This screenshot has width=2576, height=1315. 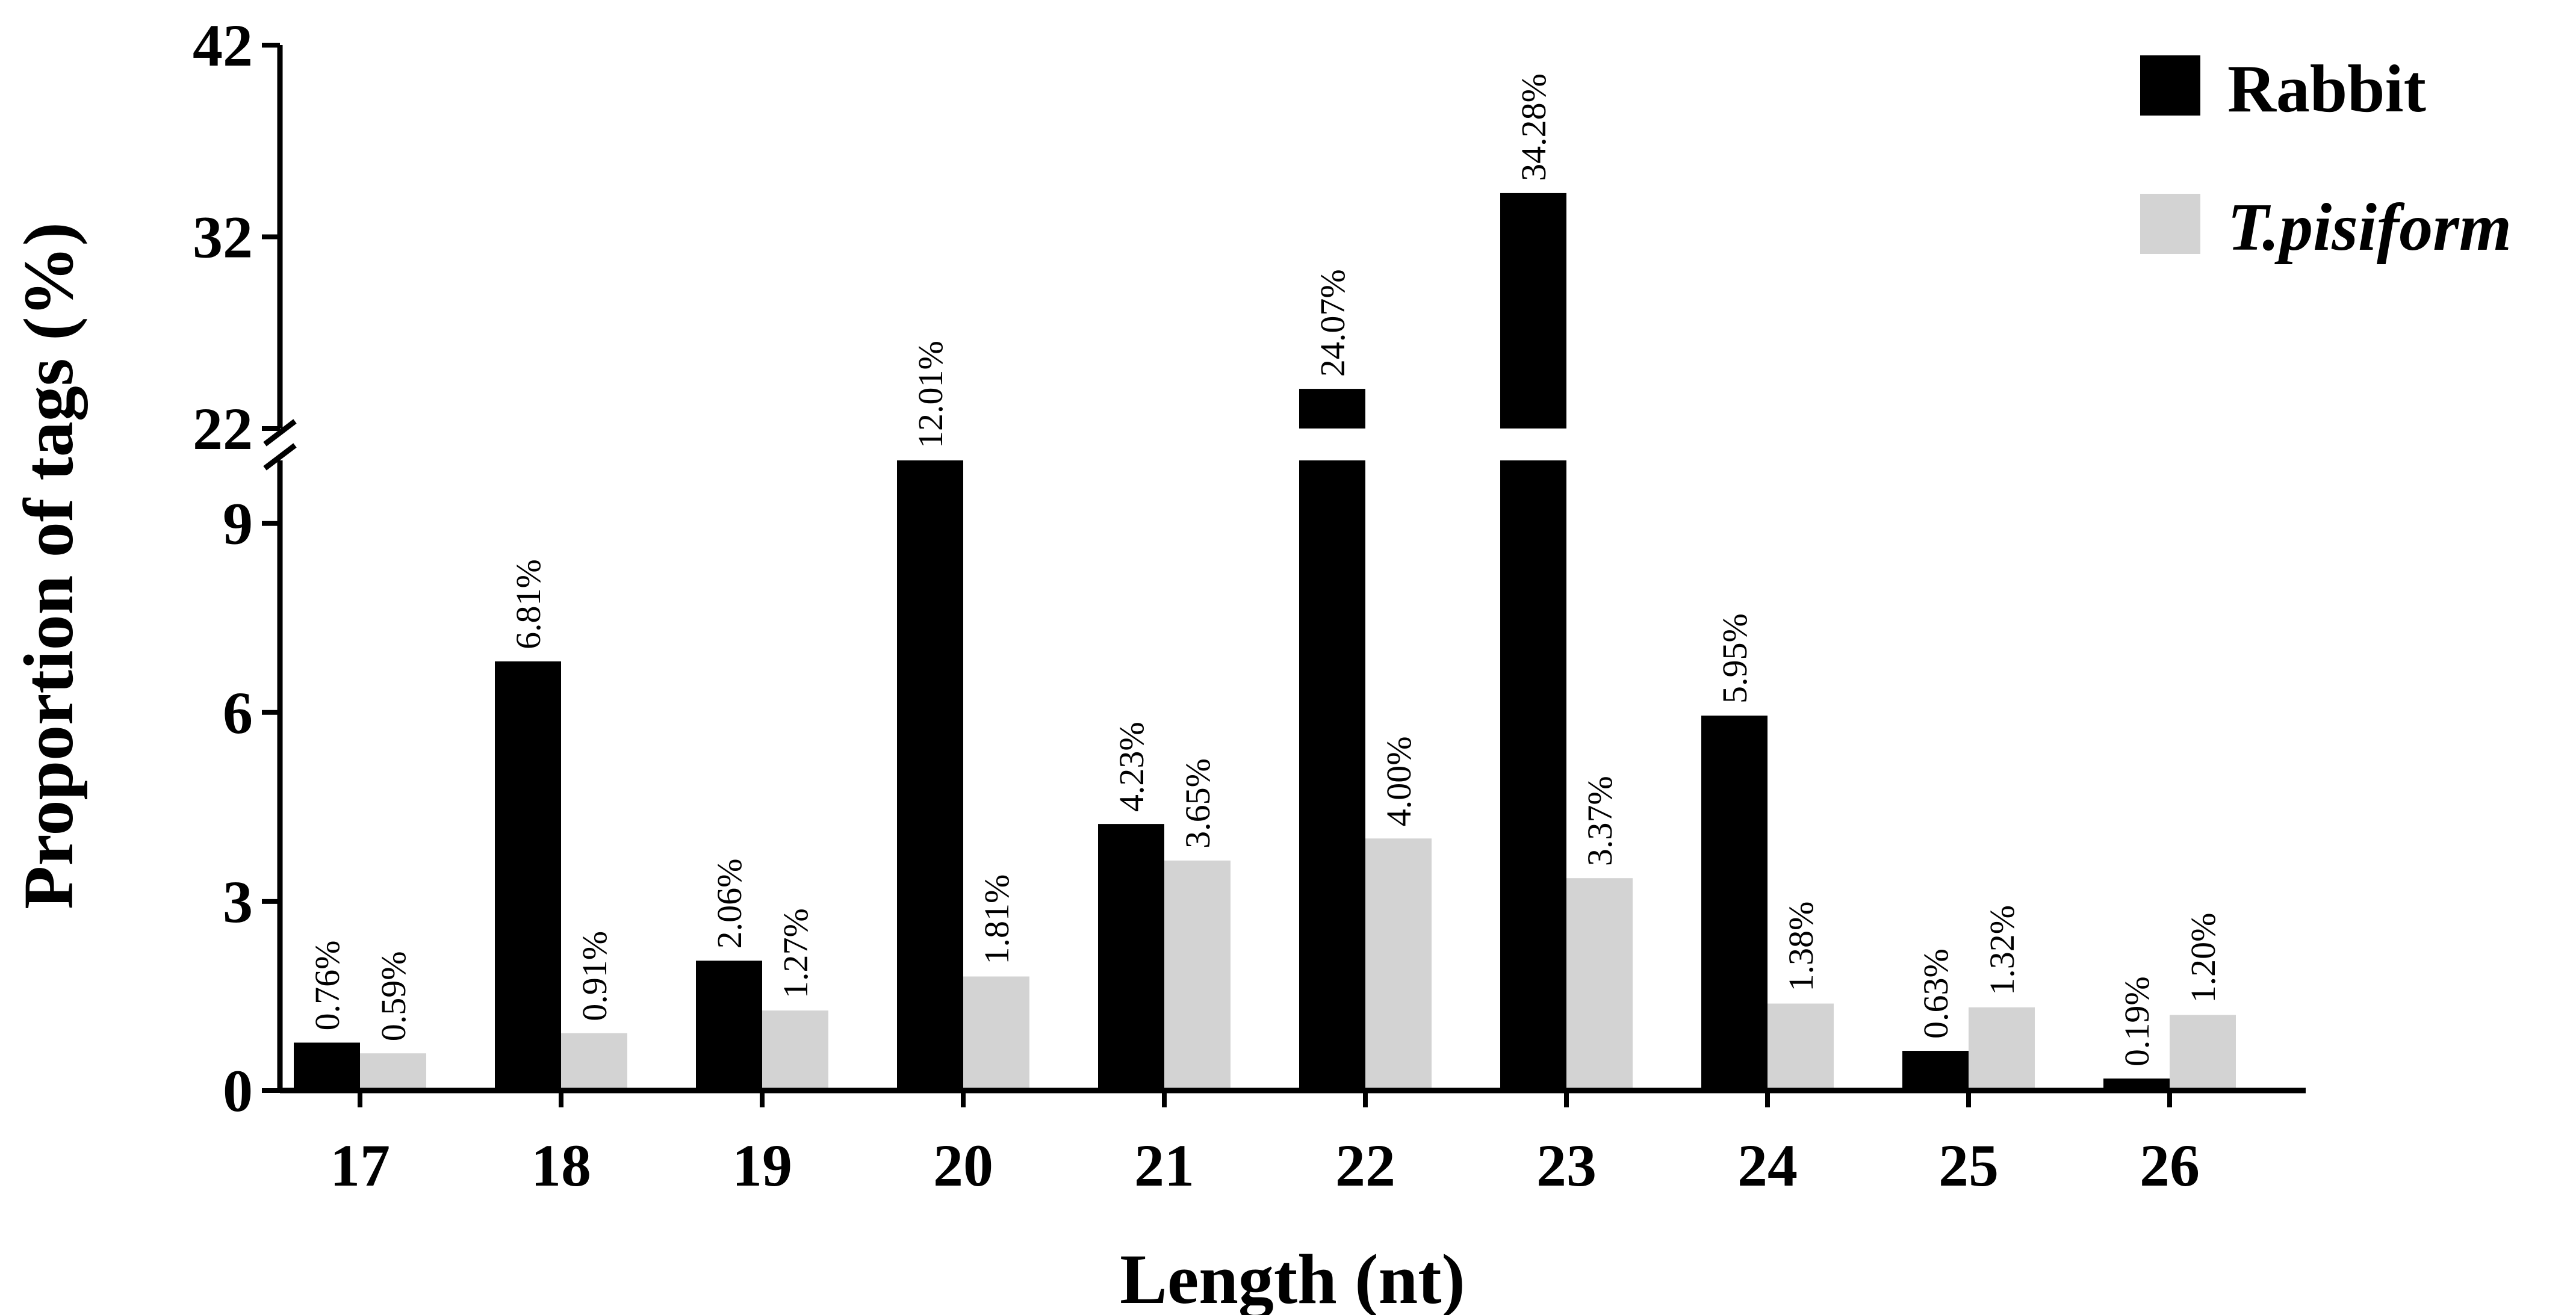 What do you see at coordinates (2136, 1021) in the screenshot?
I see `data-label-rabbit-26: 0.19%` at bounding box center [2136, 1021].